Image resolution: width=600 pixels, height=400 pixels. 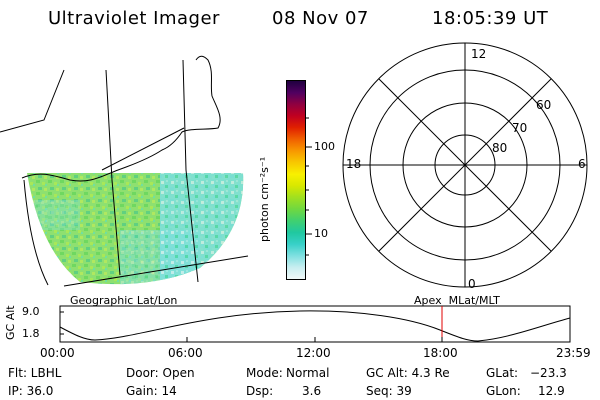 What do you see at coordinates (134, 18) in the screenshot?
I see `instrument-title: Ultraviolet Imager` at bounding box center [134, 18].